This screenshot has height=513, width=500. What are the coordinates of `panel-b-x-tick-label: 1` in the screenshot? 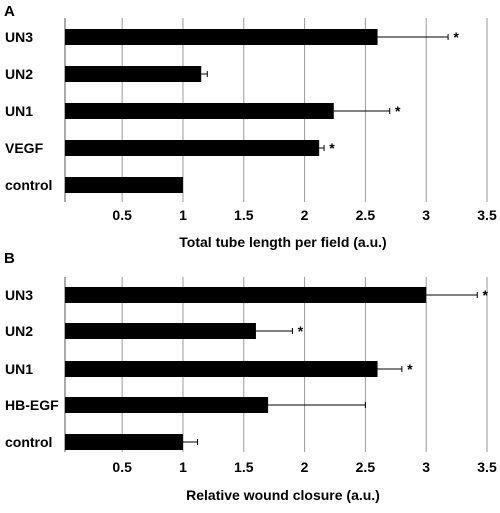 It's located at (183, 467).